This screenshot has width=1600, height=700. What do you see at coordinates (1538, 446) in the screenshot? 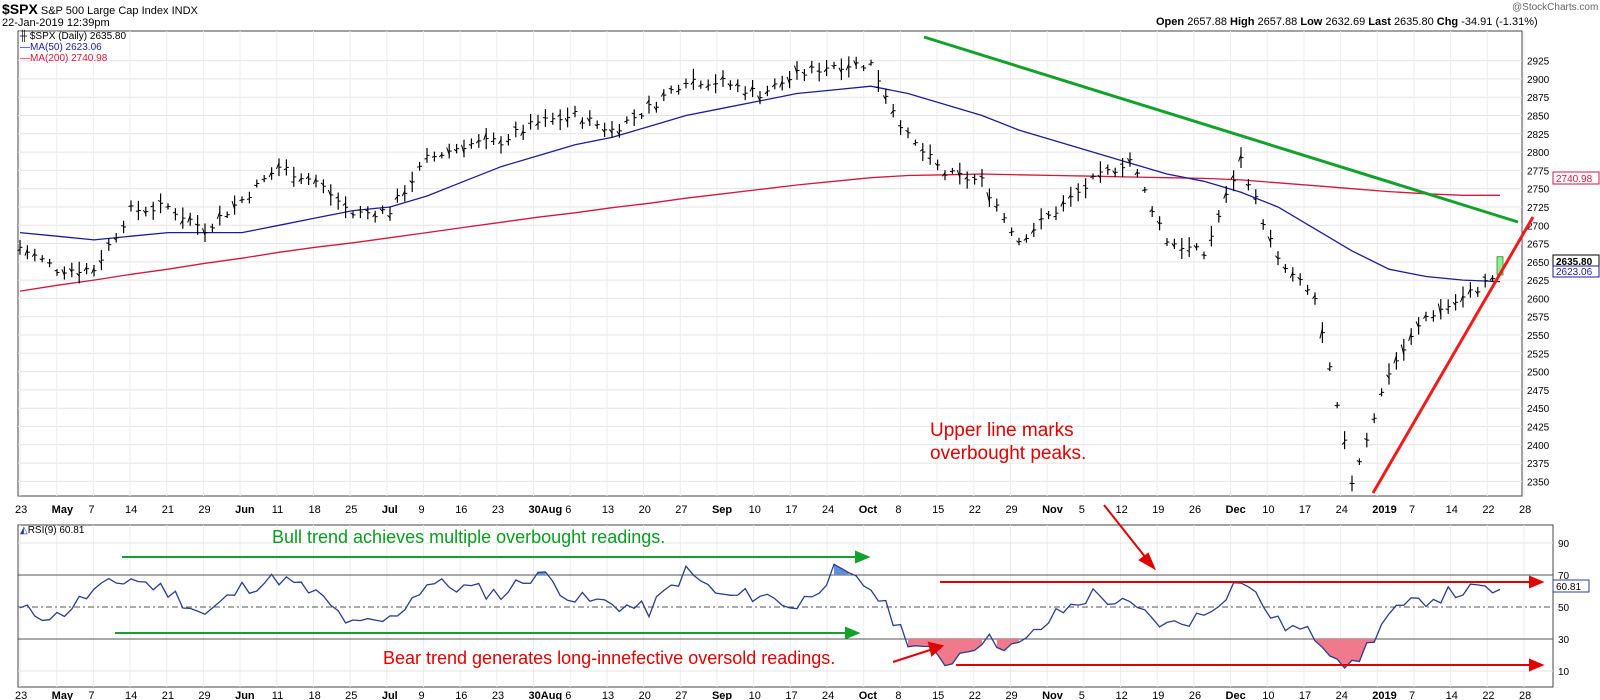
I see `price-tick-label: 2400` at bounding box center [1538, 446].